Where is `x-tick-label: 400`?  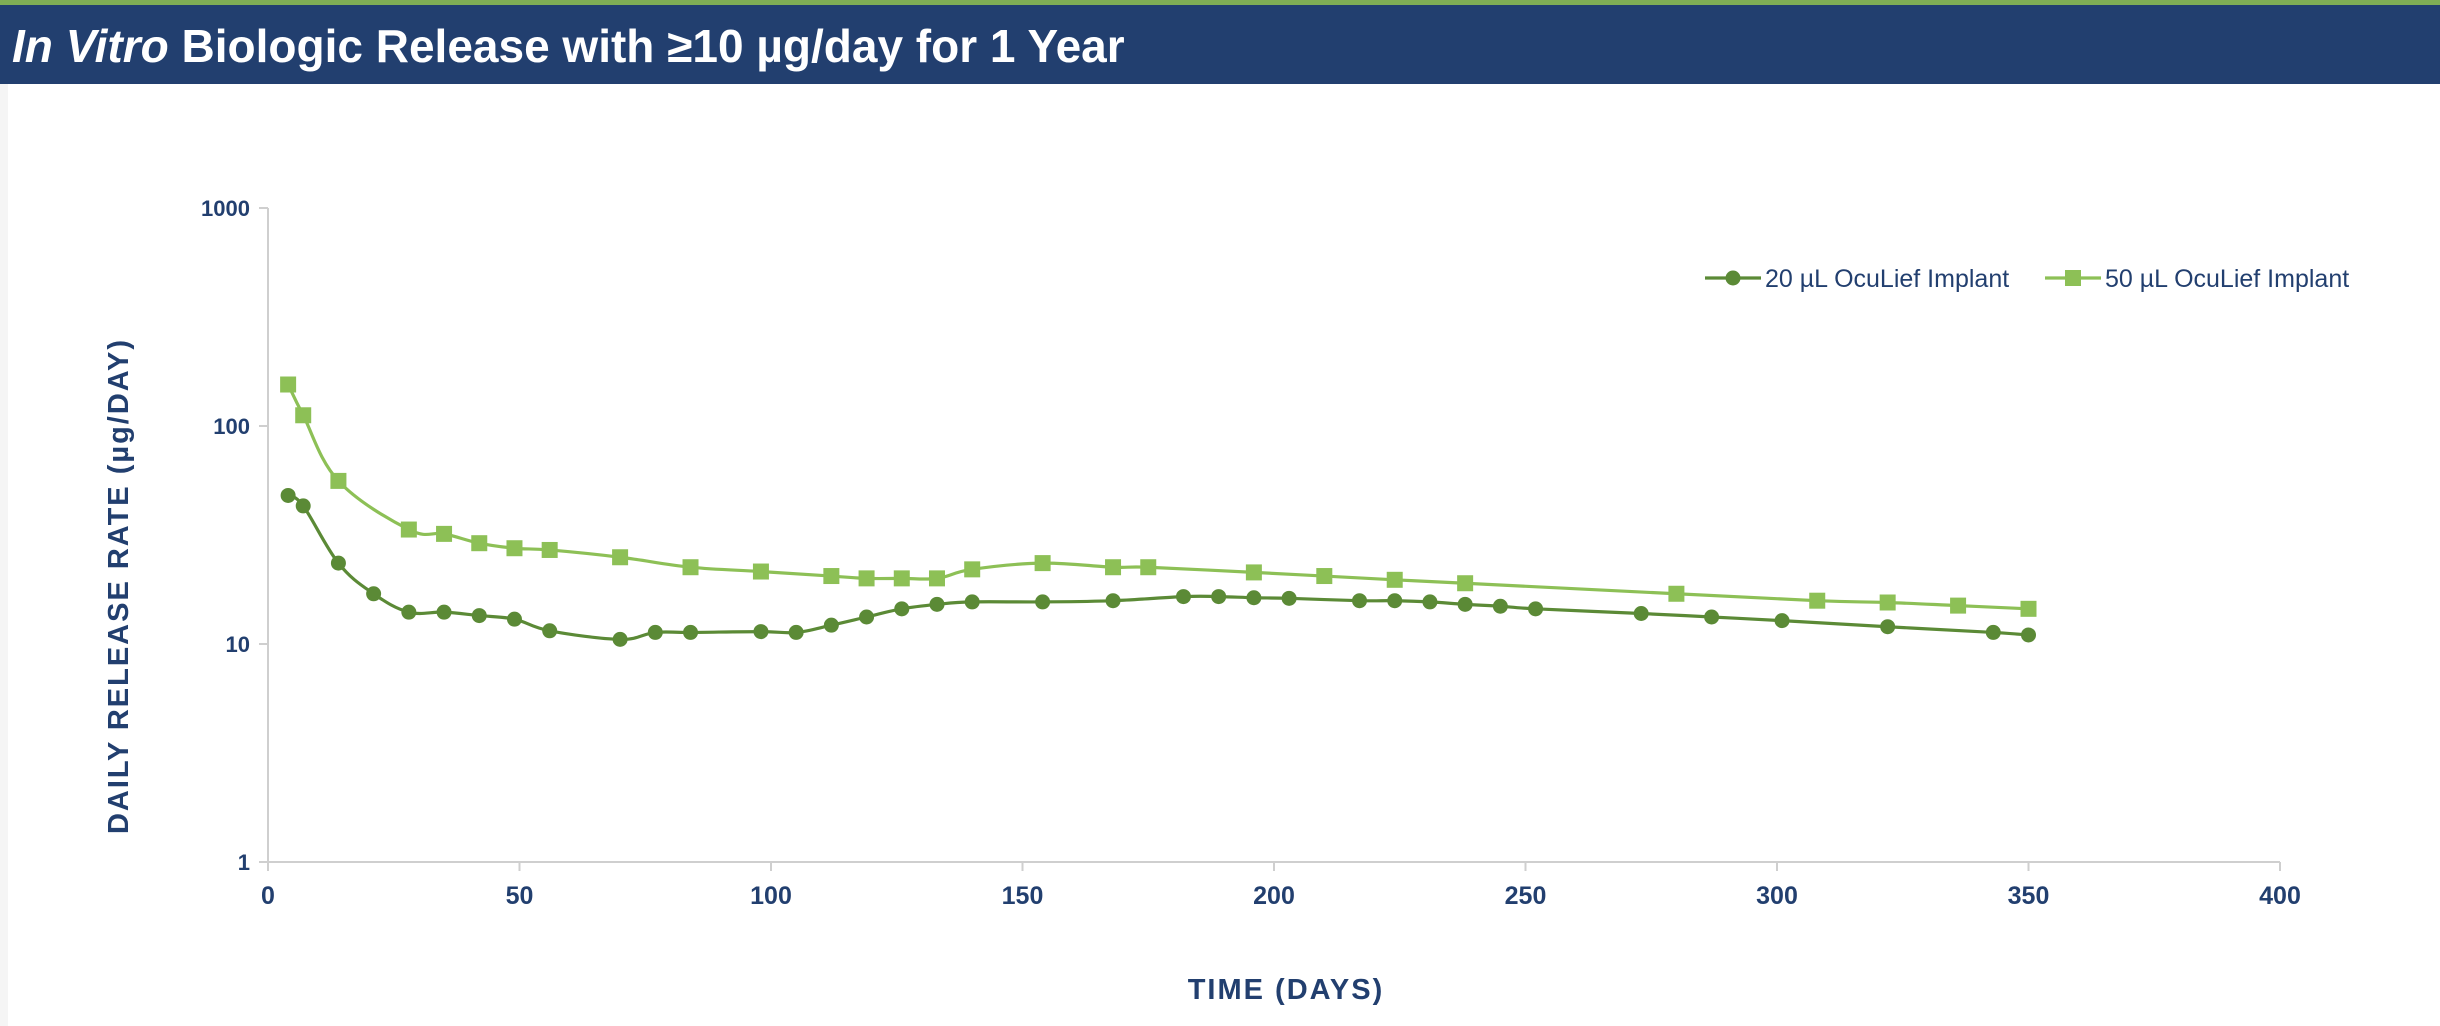 x-tick-label: 400 is located at coordinates (2280, 896).